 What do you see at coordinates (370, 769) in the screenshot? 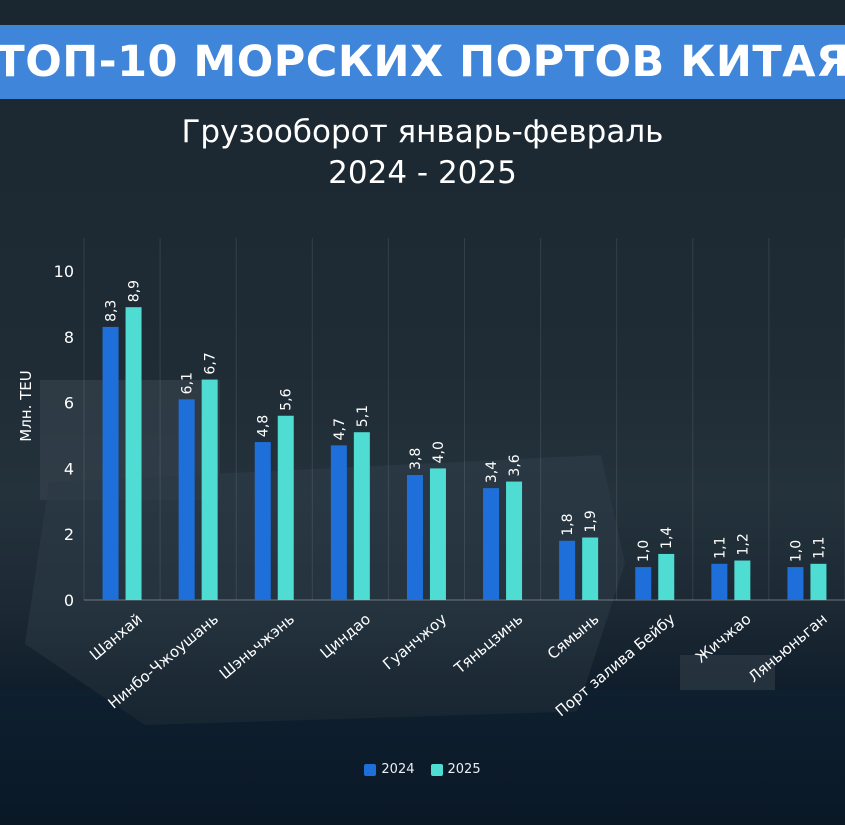
I see `legend-swatch-2024` at bounding box center [370, 769].